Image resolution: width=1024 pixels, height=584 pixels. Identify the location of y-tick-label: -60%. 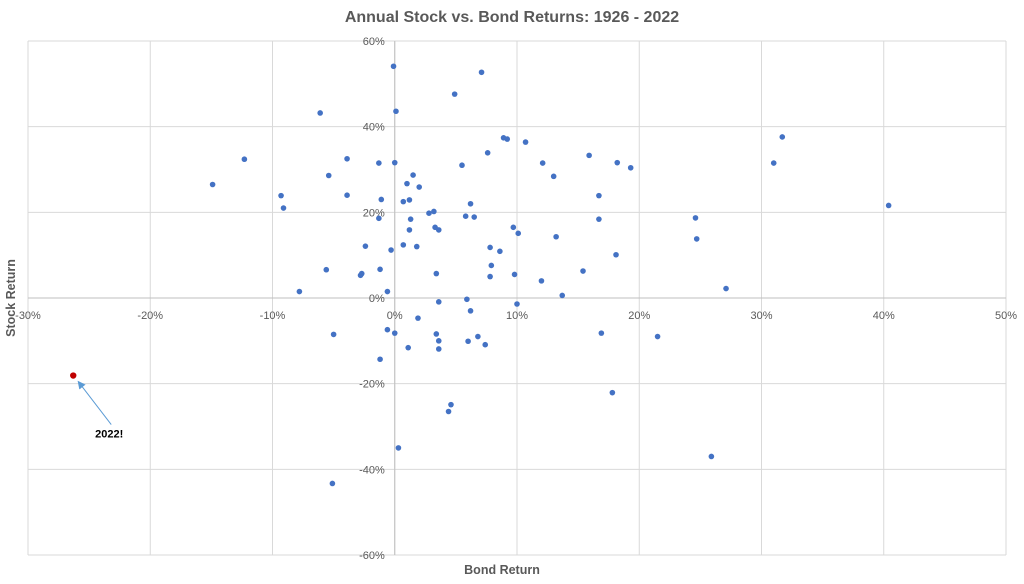
(372, 556).